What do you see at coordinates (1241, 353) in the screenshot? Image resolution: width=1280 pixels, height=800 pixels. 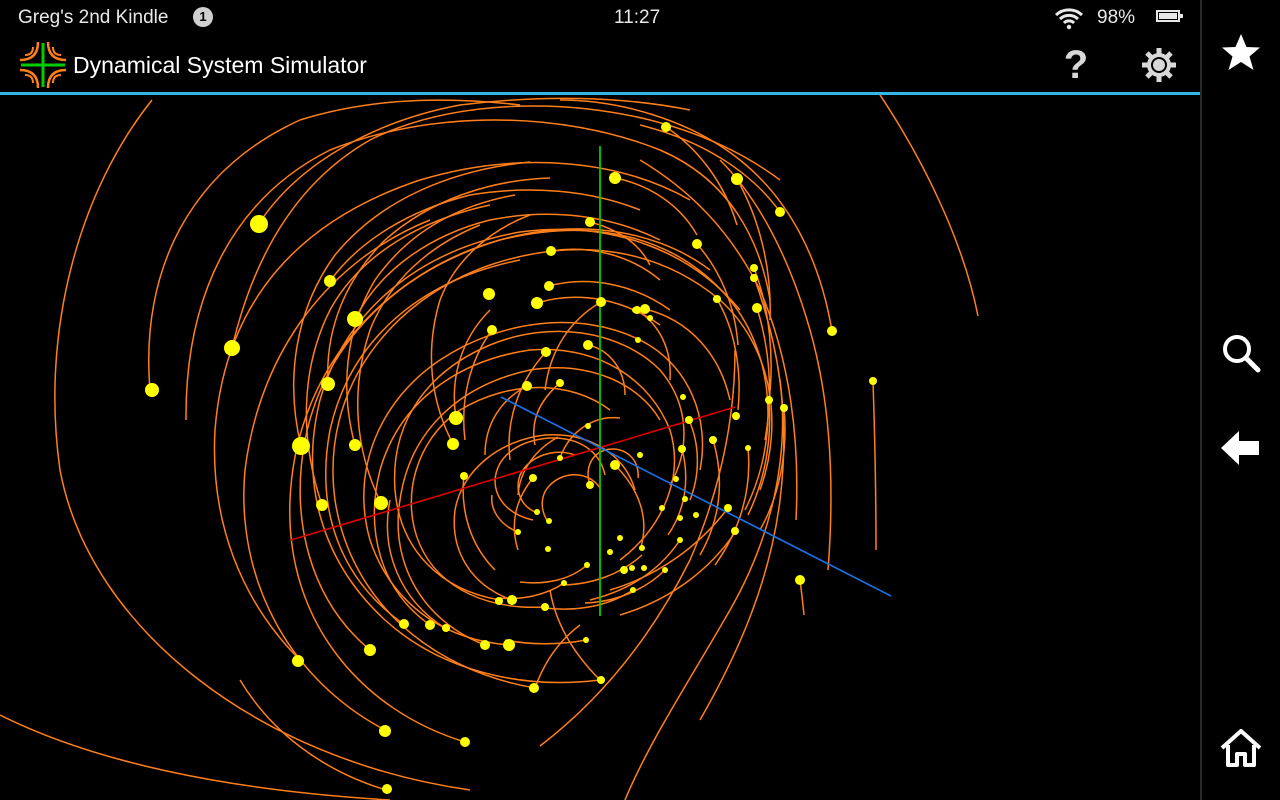 I see `search-icon` at bounding box center [1241, 353].